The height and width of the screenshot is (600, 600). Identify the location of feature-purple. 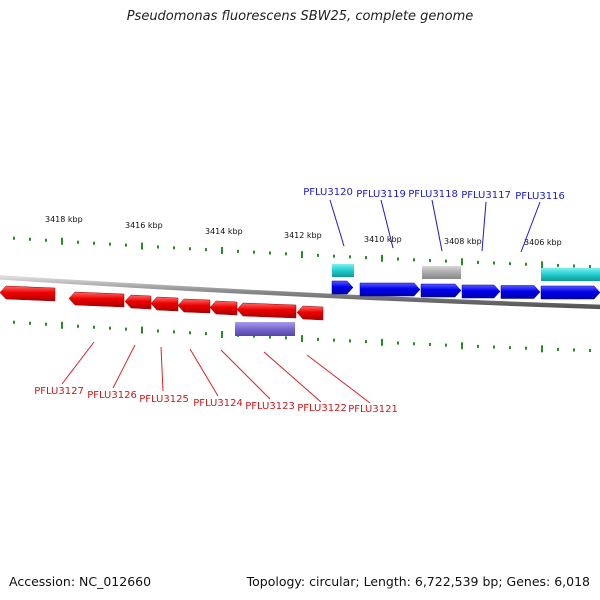
(265, 329).